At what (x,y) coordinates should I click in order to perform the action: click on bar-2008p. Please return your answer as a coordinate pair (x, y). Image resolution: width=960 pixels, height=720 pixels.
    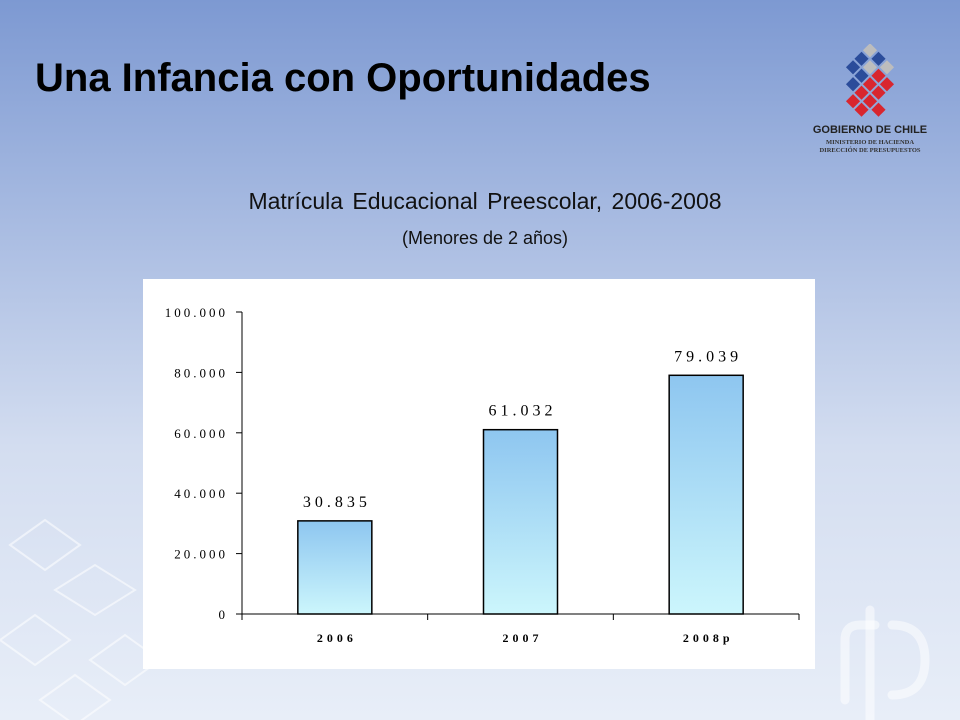
    Looking at the image, I should click on (706, 494).